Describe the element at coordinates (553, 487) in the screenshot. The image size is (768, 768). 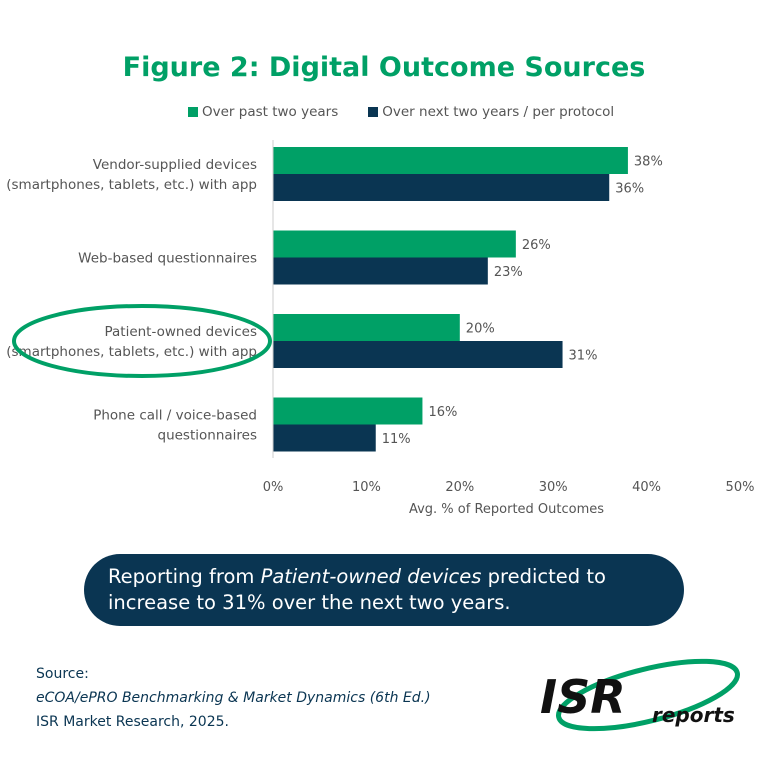
I see `x-tick-label: 30%` at that location.